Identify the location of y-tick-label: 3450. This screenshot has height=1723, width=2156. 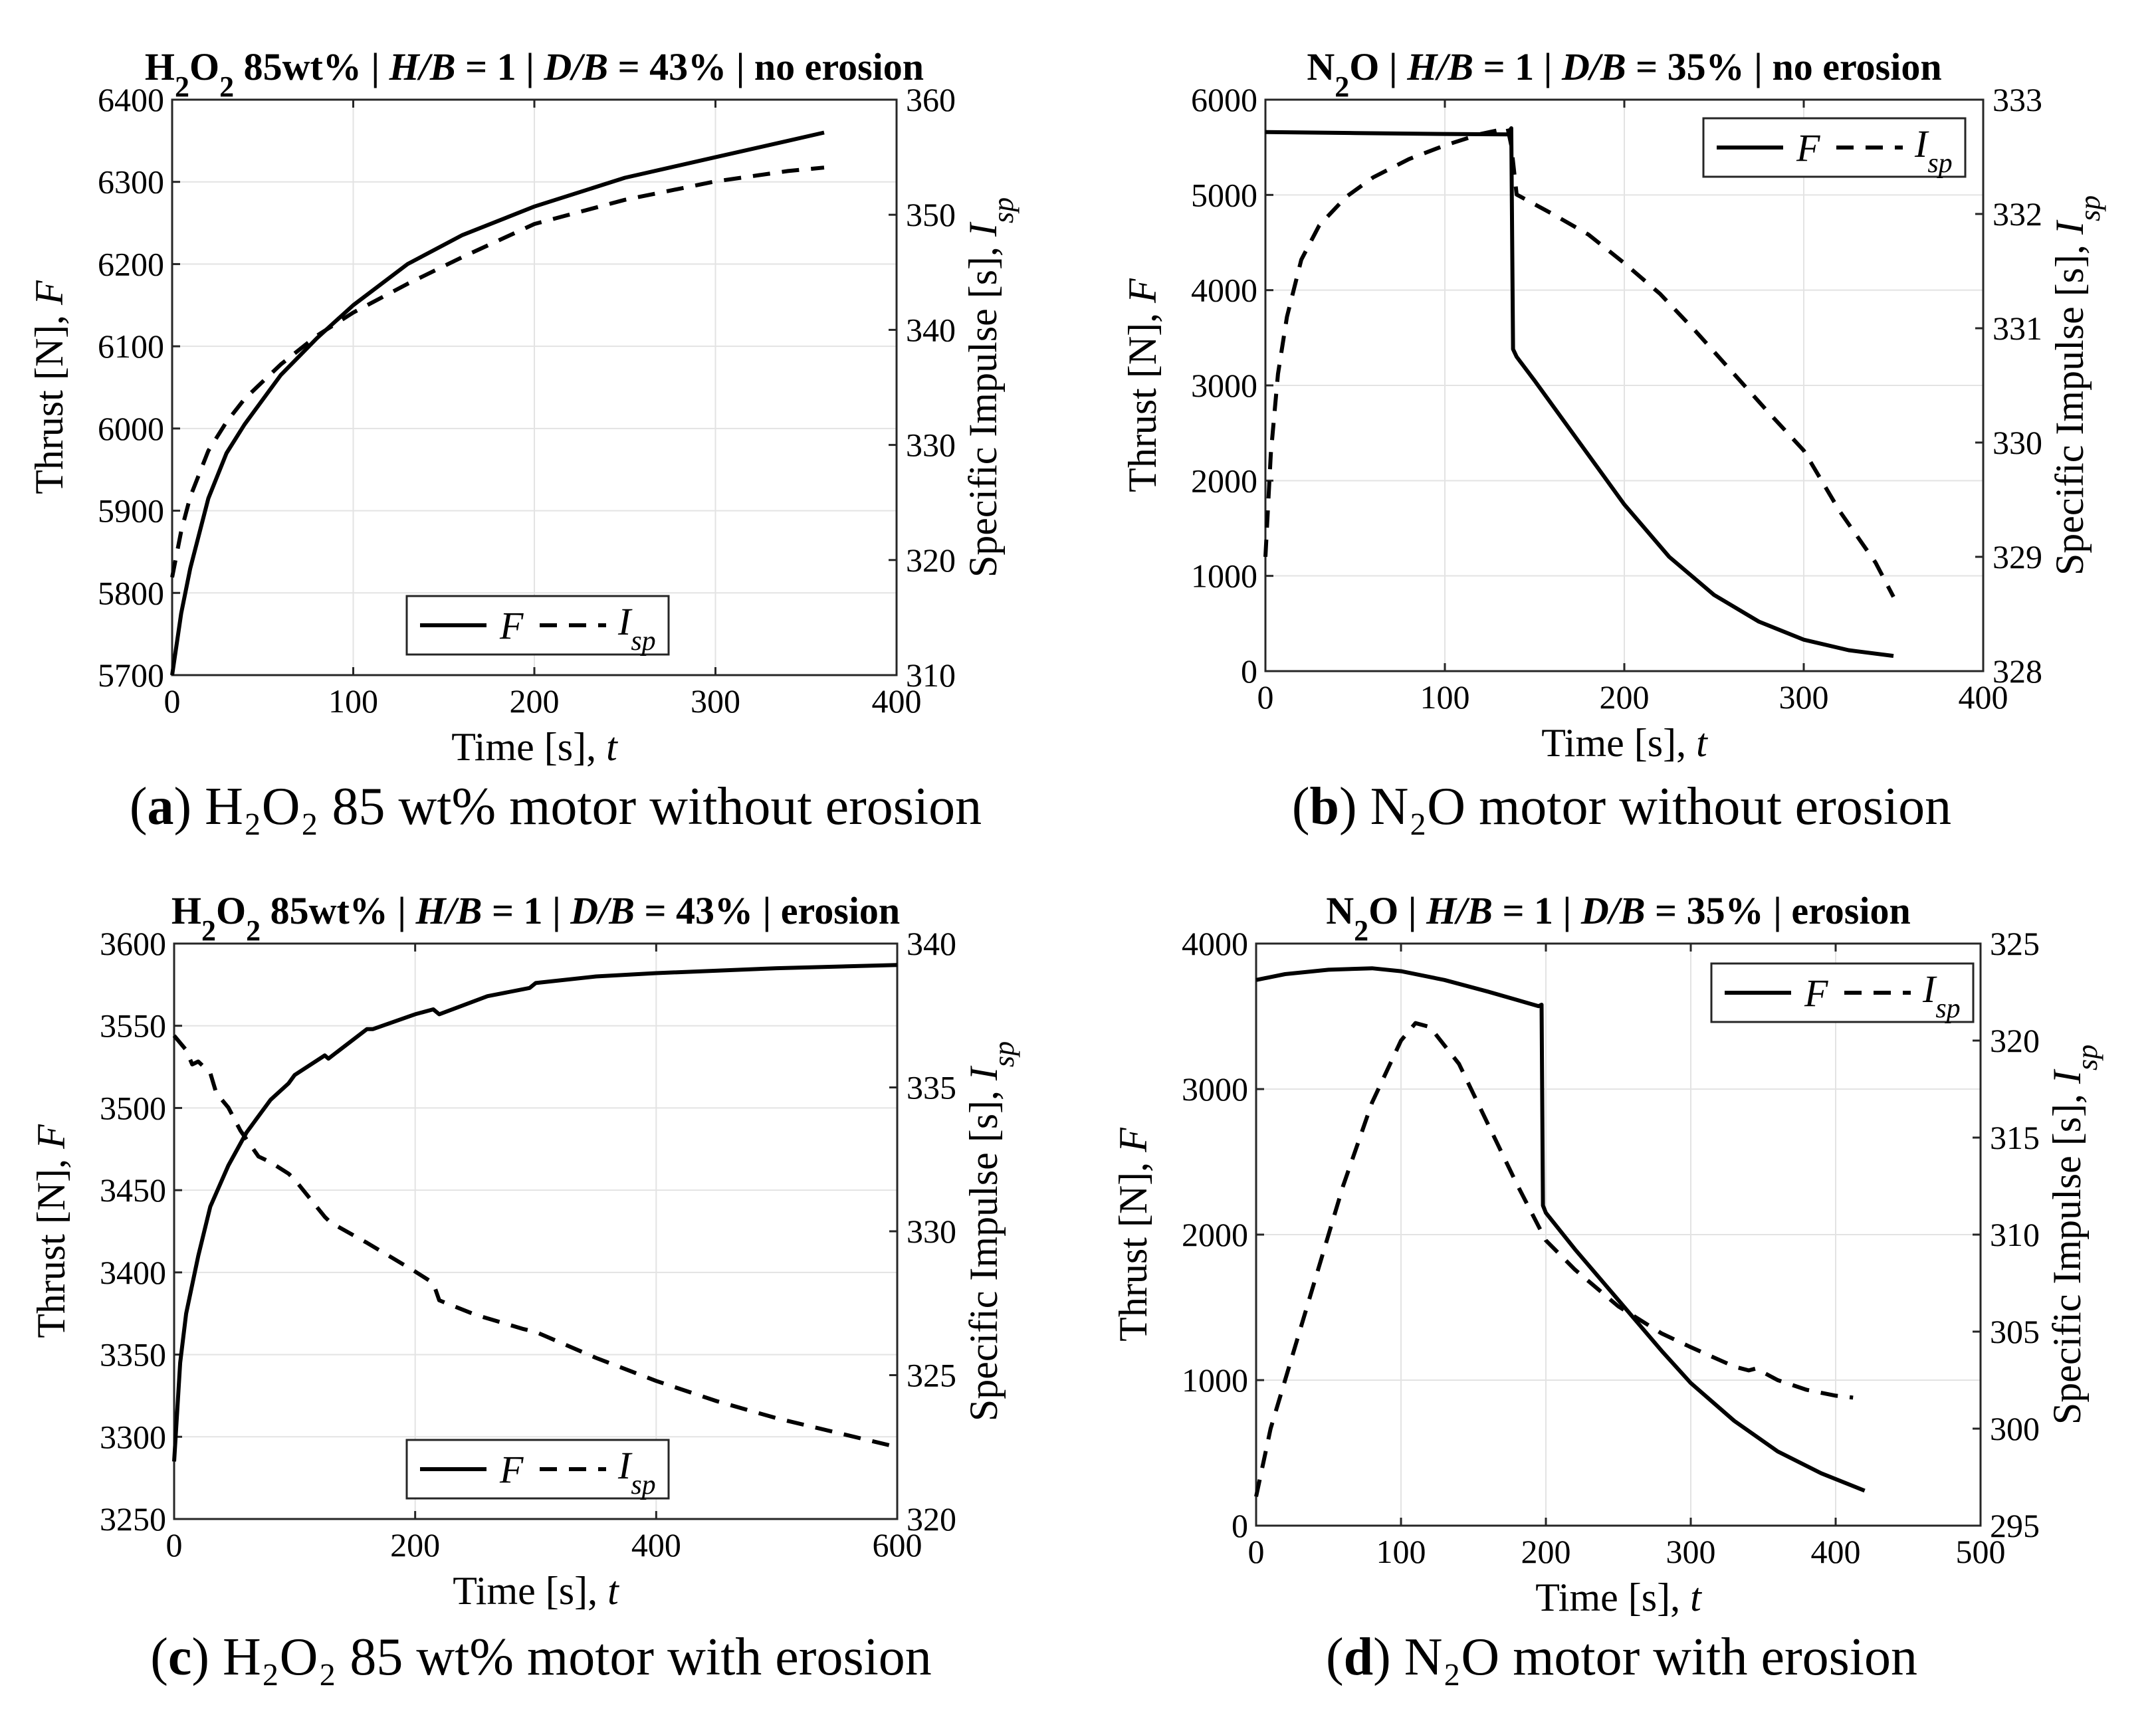
(133, 1190).